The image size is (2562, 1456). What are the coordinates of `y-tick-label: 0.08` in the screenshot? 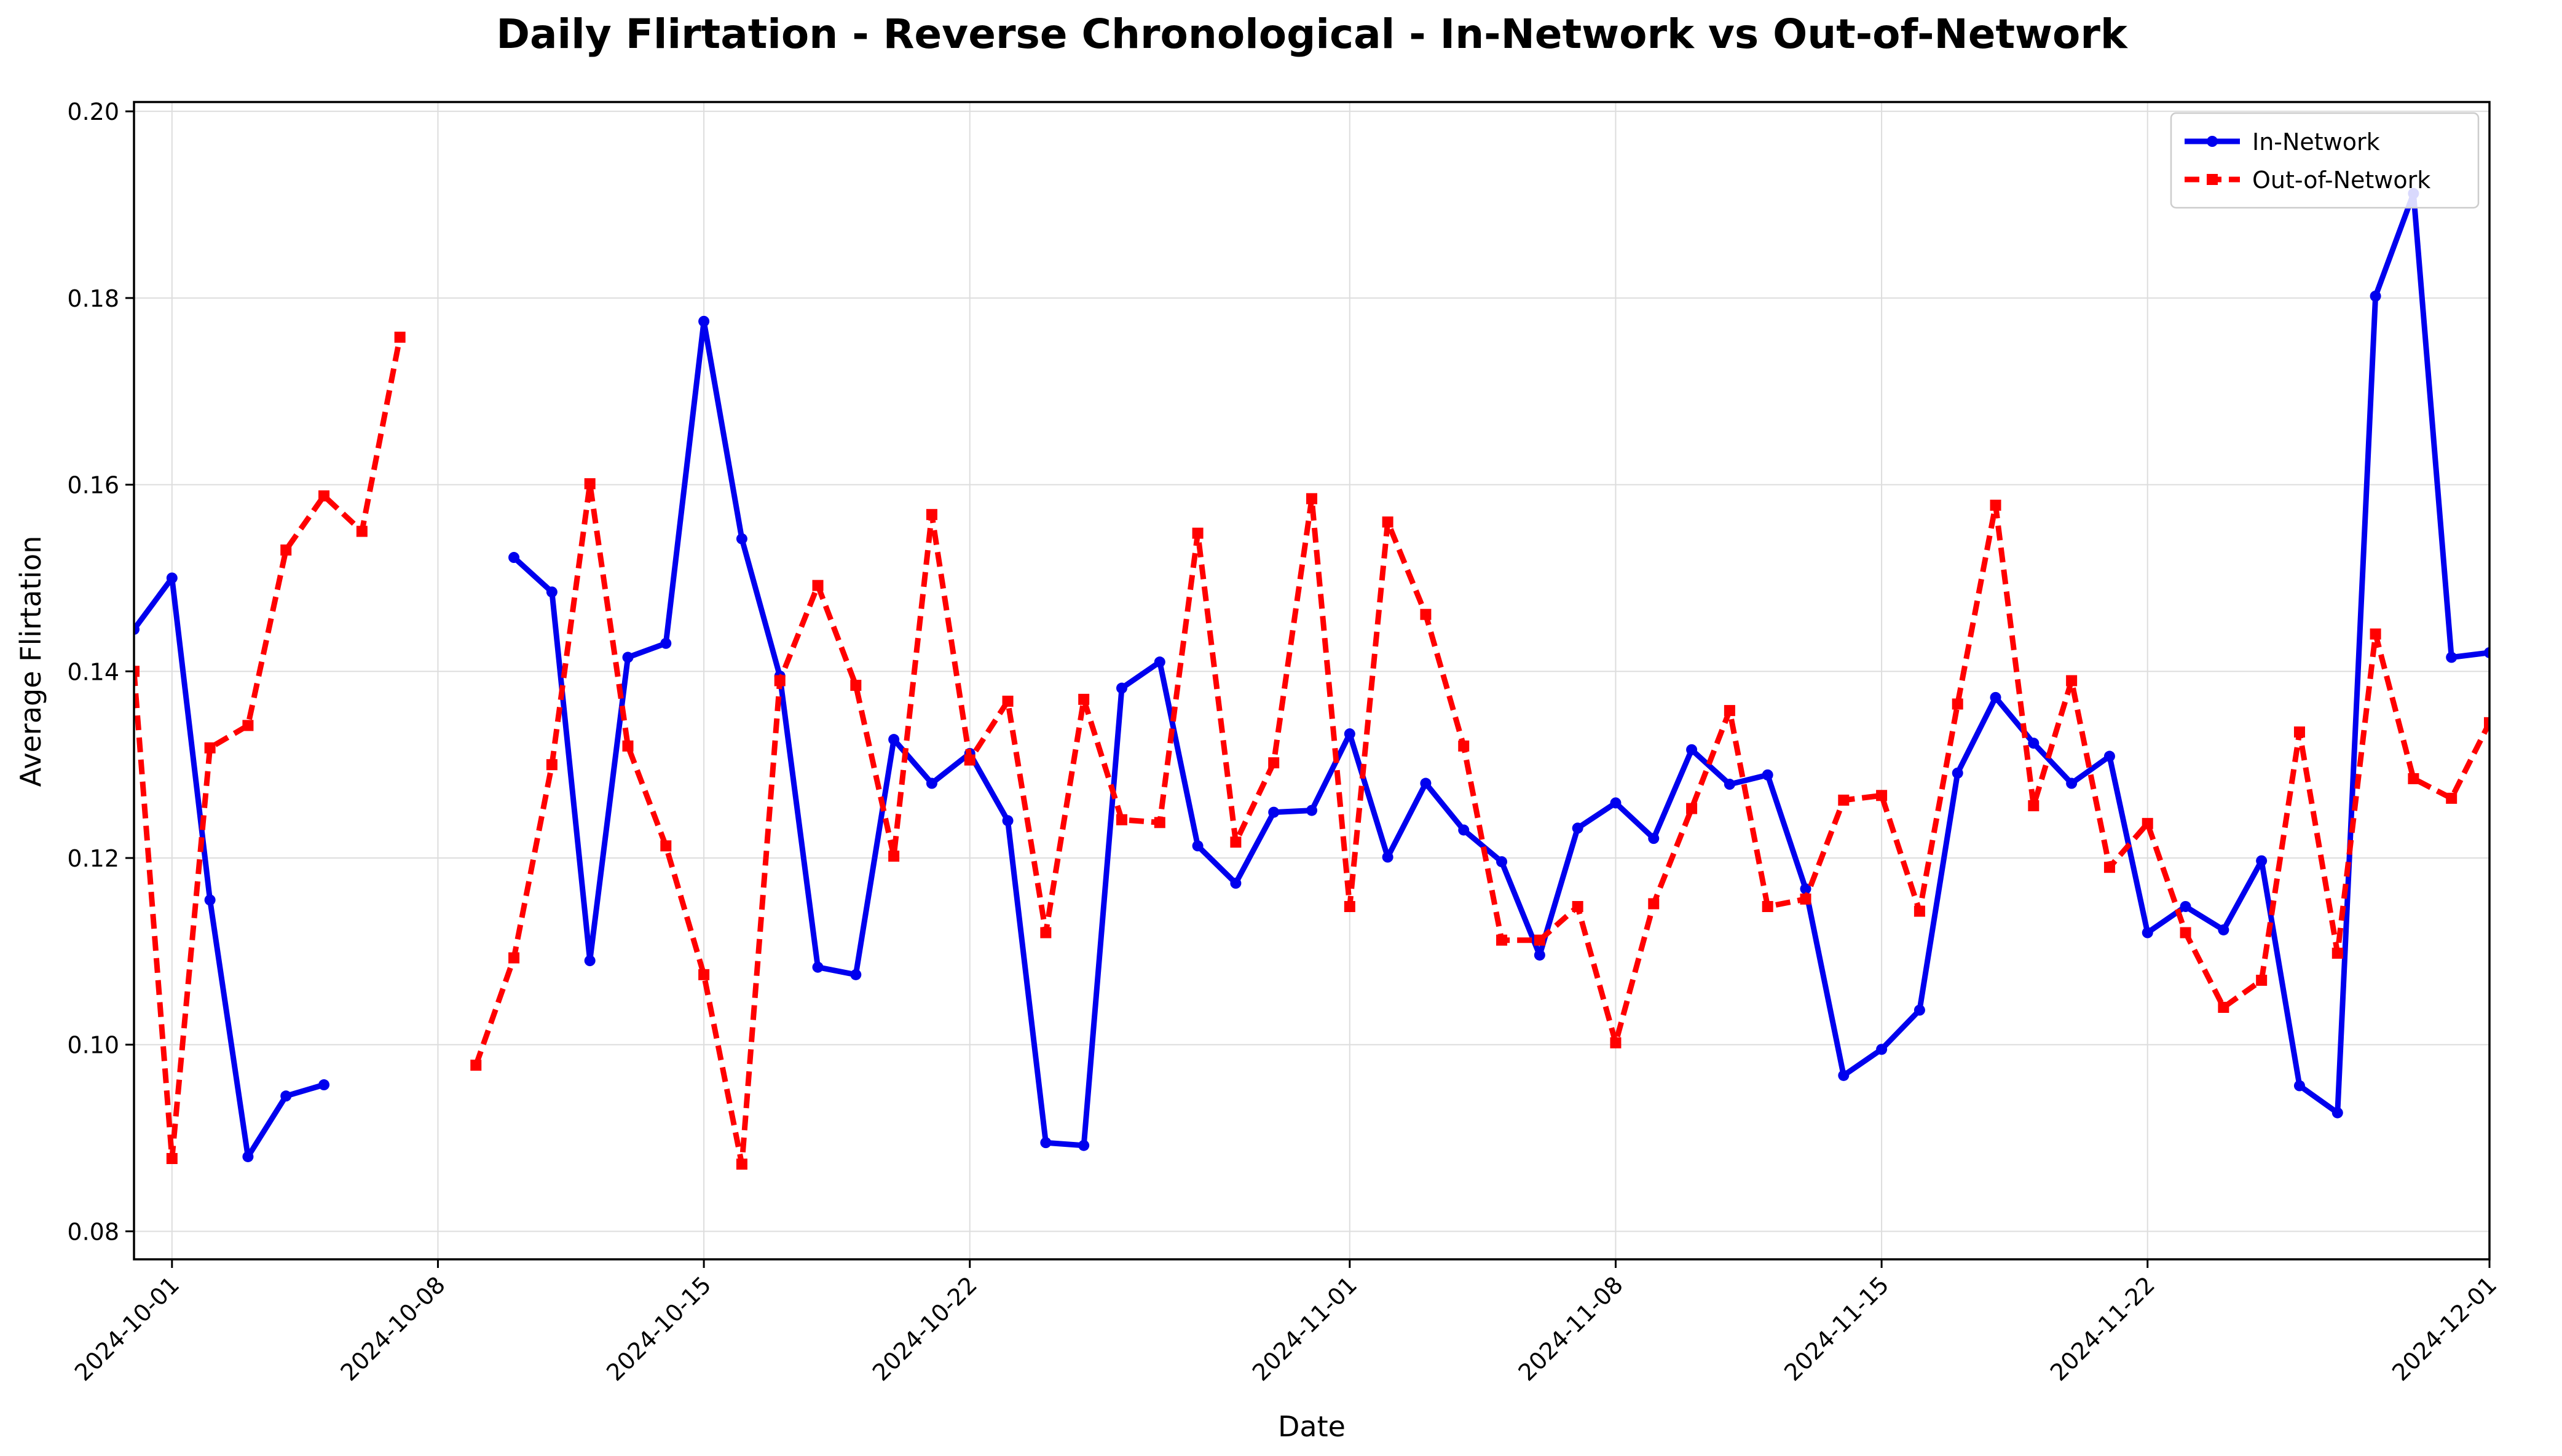 It's located at (93, 1231).